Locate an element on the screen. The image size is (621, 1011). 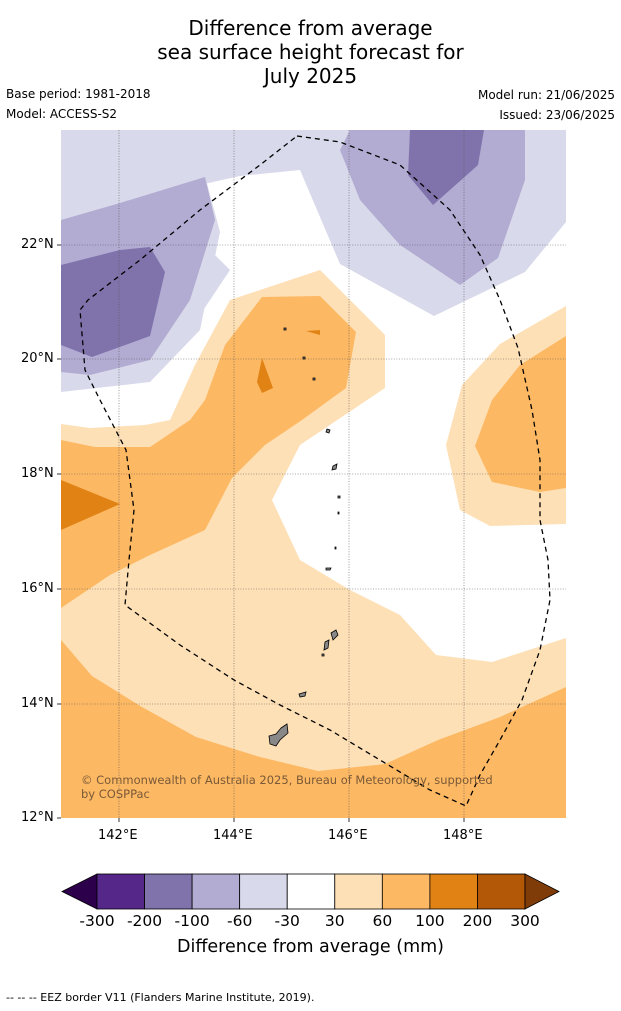
base-period: Base period: 1981-2018 is located at coordinates (78, 94).